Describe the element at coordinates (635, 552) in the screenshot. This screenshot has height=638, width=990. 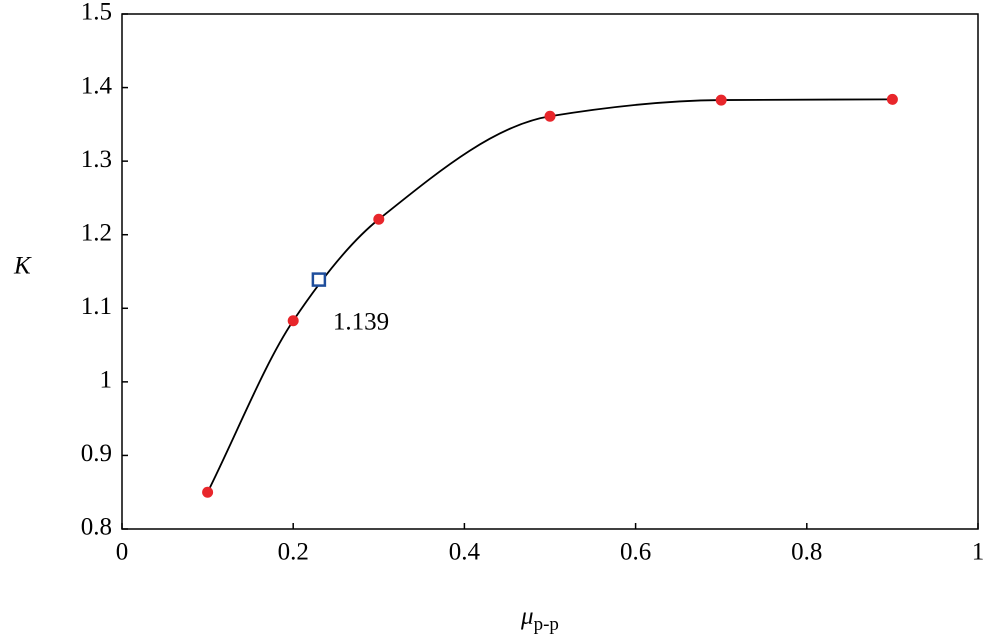
I see `x-tick-label: 0.6` at that location.